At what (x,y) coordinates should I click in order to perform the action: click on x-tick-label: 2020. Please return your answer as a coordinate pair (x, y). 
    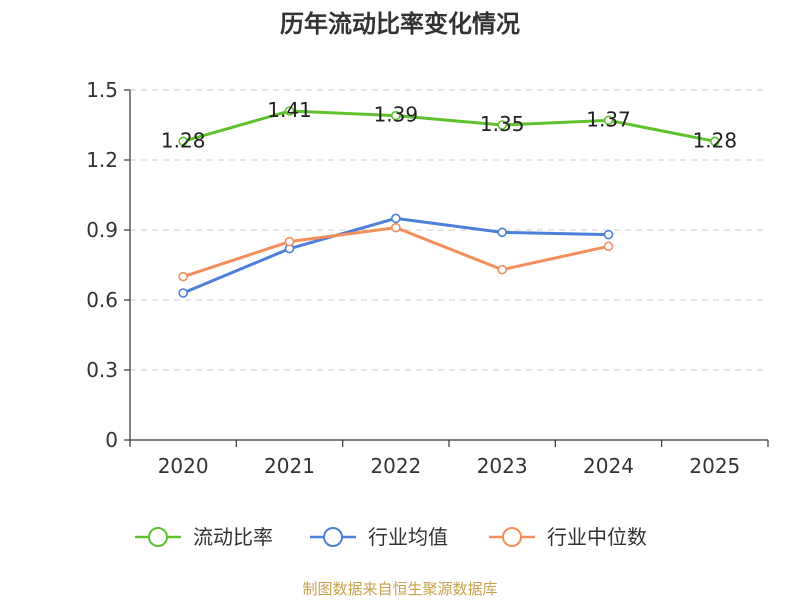
    Looking at the image, I should click on (183, 466).